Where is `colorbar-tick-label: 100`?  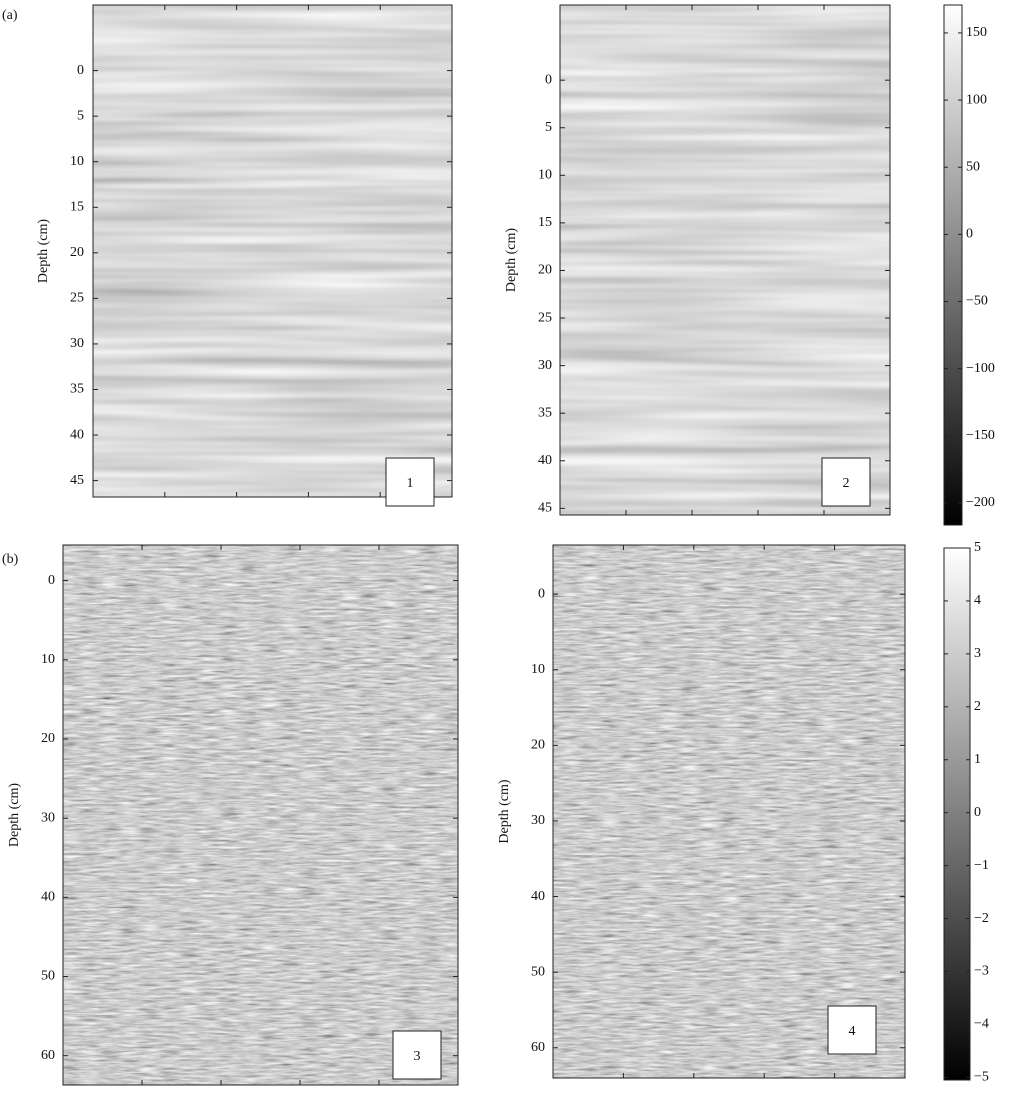 colorbar-tick-label: 100 is located at coordinates (976, 99).